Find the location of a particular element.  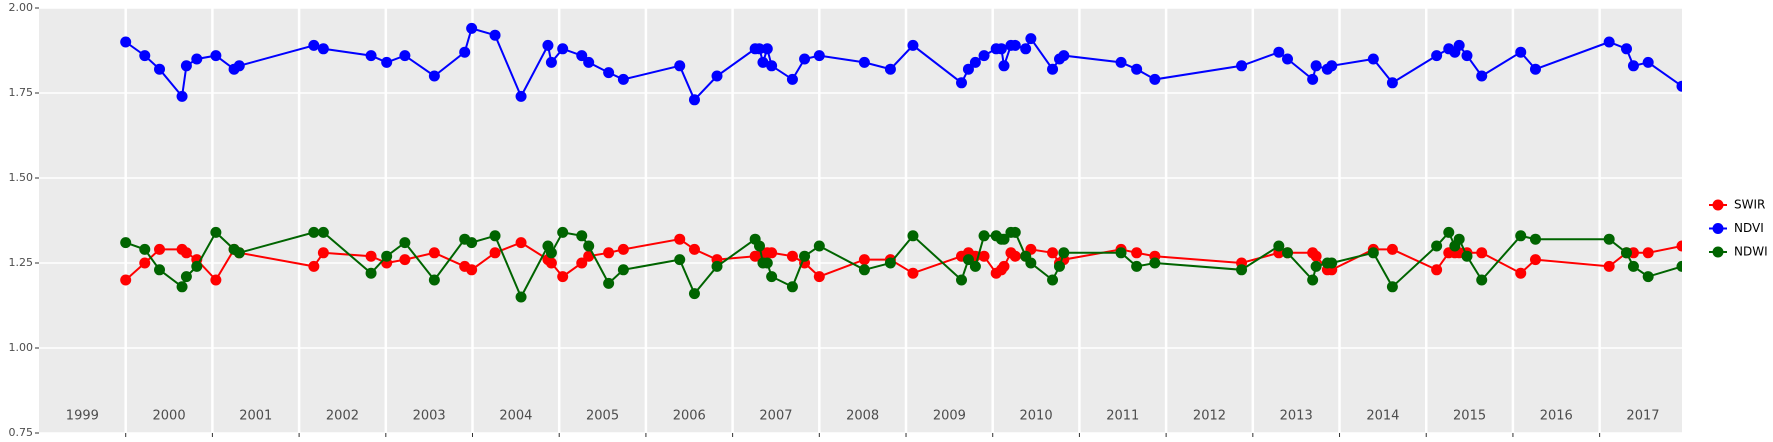

year-label: 2000 is located at coordinates (169, 416).